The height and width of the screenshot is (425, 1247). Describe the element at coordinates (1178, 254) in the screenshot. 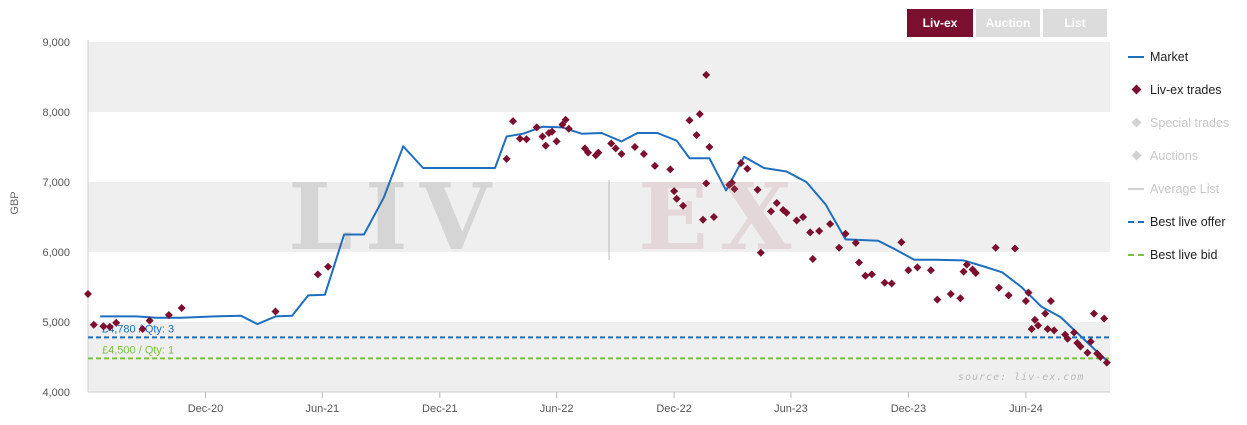

I see `legend-item-best-live-bid: Best live bid` at that location.